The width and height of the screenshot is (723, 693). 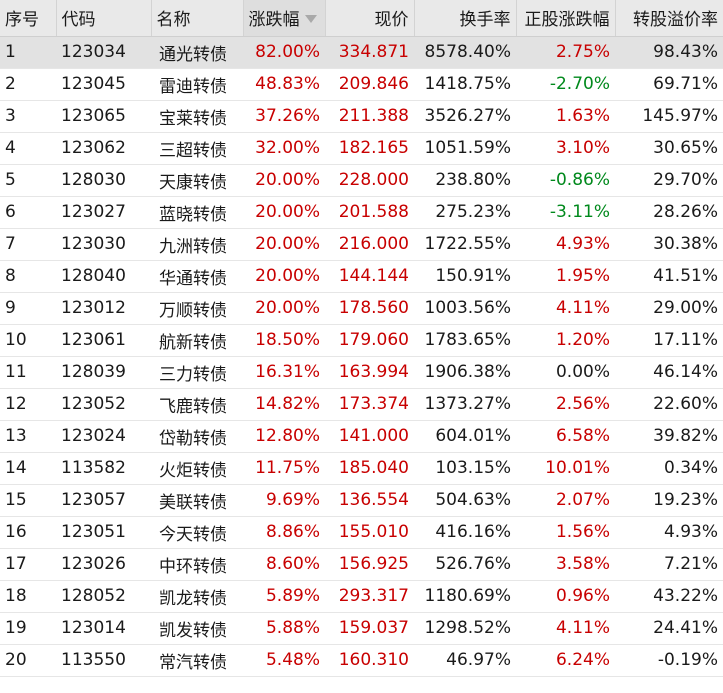 What do you see at coordinates (465, 532) in the screenshot?
I see `cell-turnover: 416.16%` at bounding box center [465, 532].